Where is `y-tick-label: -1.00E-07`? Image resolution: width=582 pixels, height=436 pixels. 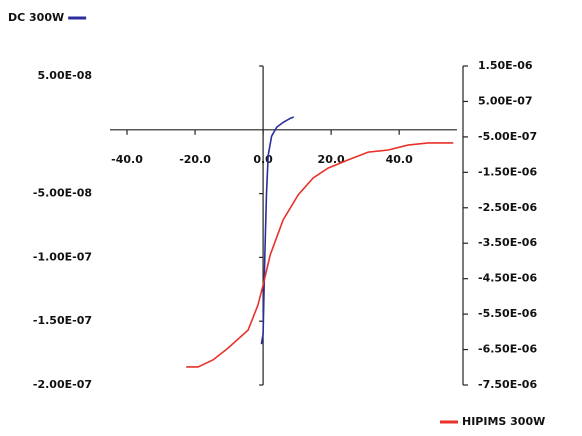 y-tick-label: -1.00E-07 is located at coordinates (62, 256).